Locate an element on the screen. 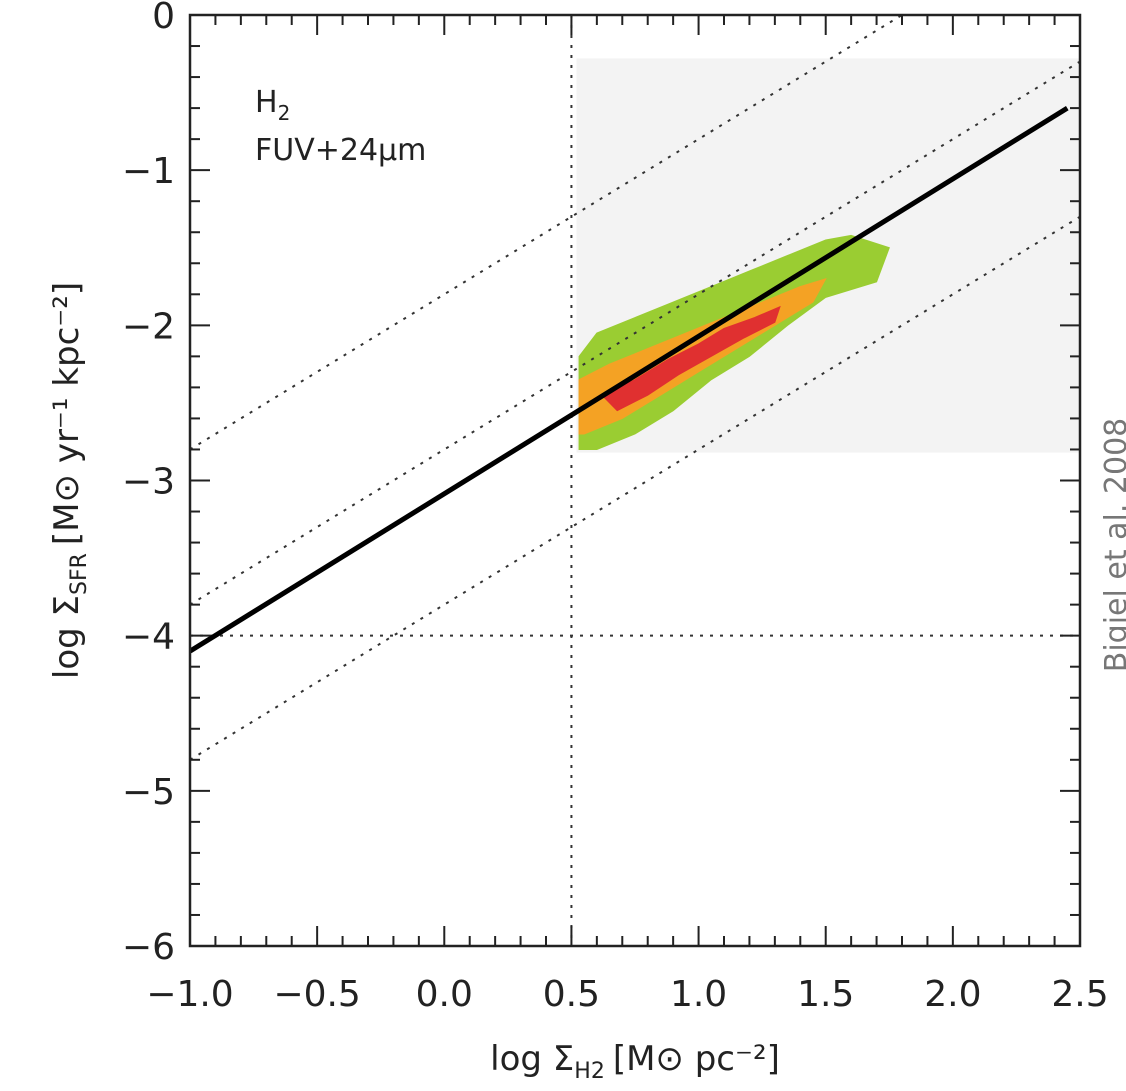 This screenshot has height=1091, width=1126. x-tick-label: −0.5 is located at coordinates (316, 994).